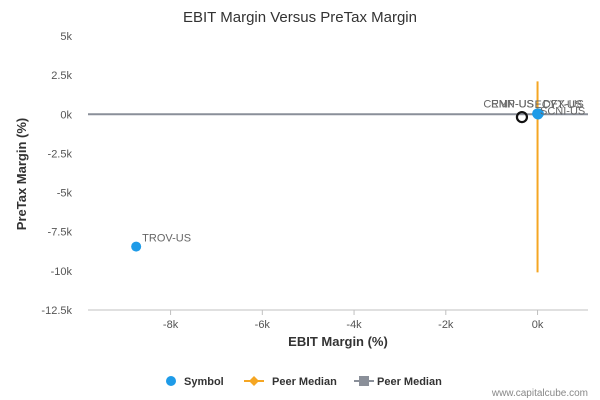  Describe the element at coordinates (522, 117) in the screenshot. I see `highlight-point` at that location.